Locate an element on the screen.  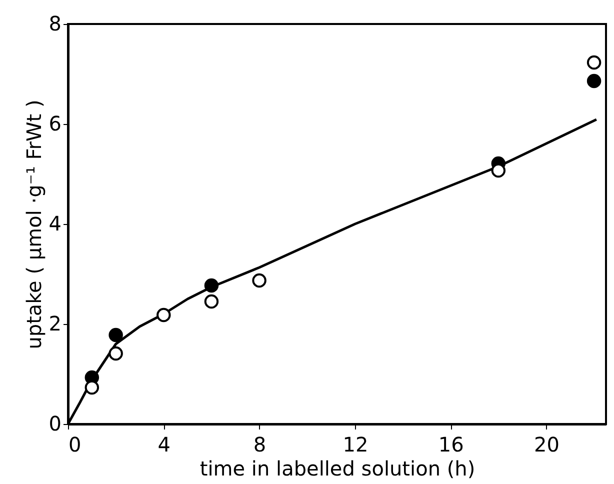
y-axis-title: uptake ( µmol ·g⁻¹ FrWt ) is located at coordinates (34, 225).